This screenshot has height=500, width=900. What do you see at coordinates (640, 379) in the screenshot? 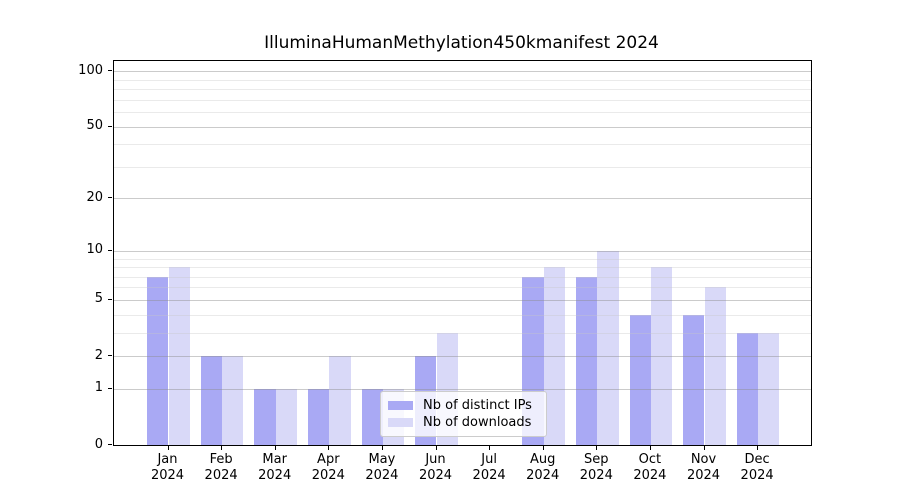
I see `bar-distinct-ips-oct` at bounding box center [640, 379].